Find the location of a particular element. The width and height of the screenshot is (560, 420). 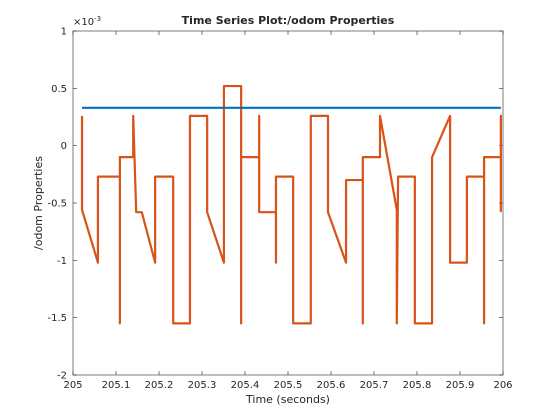

x-axis-label: Time (seconds) is located at coordinates (287, 399).